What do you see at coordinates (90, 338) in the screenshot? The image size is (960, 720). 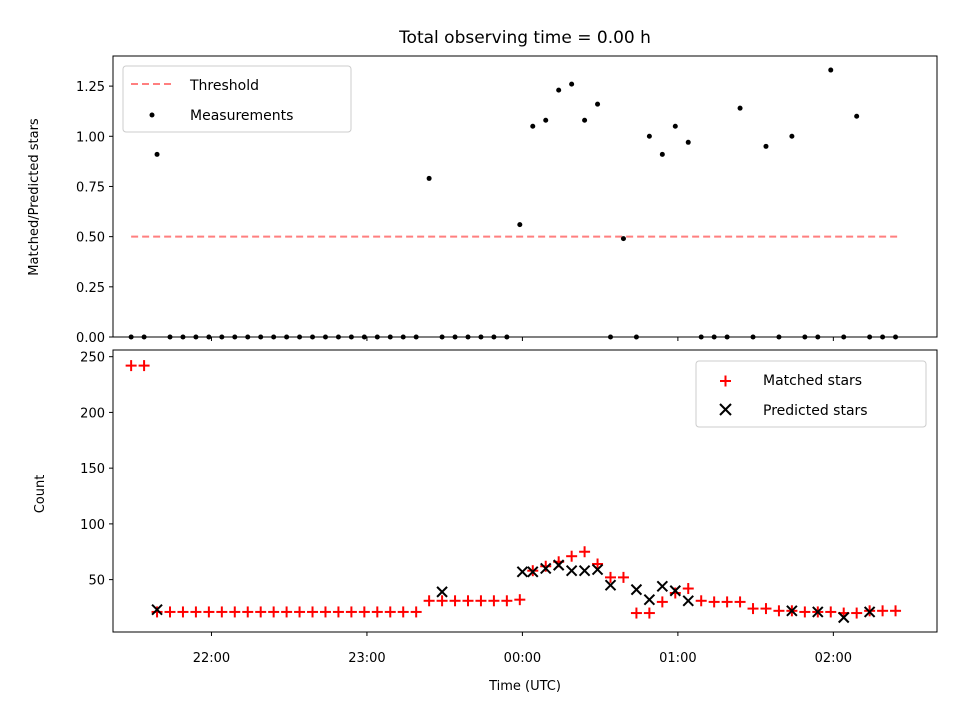 I see `top-ytick-label: 0.00` at bounding box center [90, 338].